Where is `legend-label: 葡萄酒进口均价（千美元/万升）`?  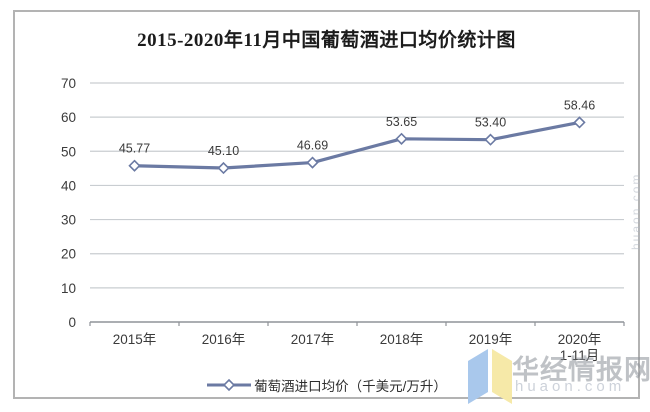
legend-label: 葡萄酒进口均价（千美元/万升） is located at coordinates (350, 386).